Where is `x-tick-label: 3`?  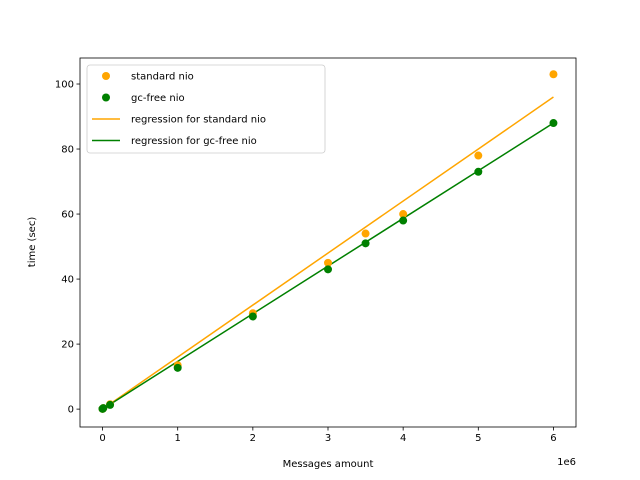 x-tick-label: 3 is located at coordinates (328, 438).